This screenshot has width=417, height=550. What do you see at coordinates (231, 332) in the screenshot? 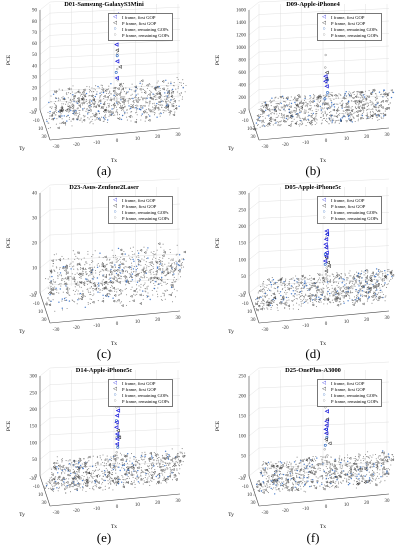
I see `y-axis-label: Ty` at bounding box center [231, 332].